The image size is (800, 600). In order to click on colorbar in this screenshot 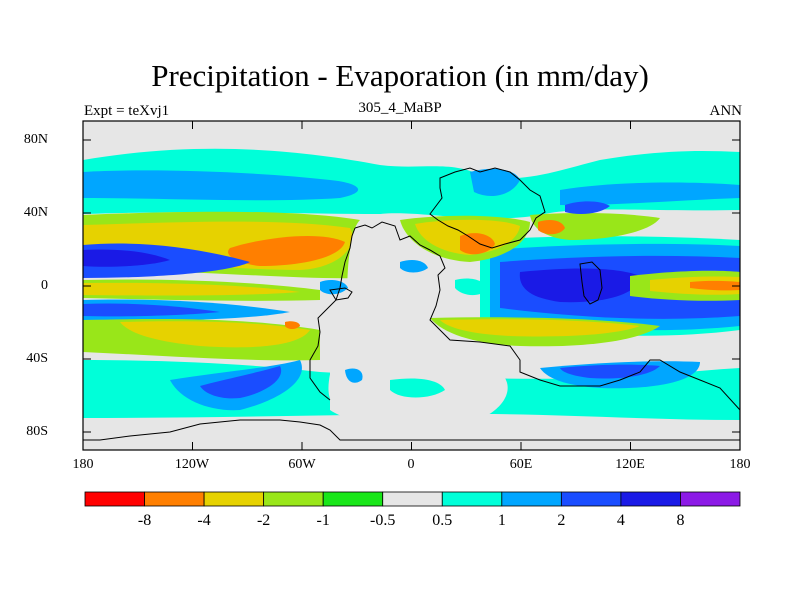, I will do `click(412, 499)`.